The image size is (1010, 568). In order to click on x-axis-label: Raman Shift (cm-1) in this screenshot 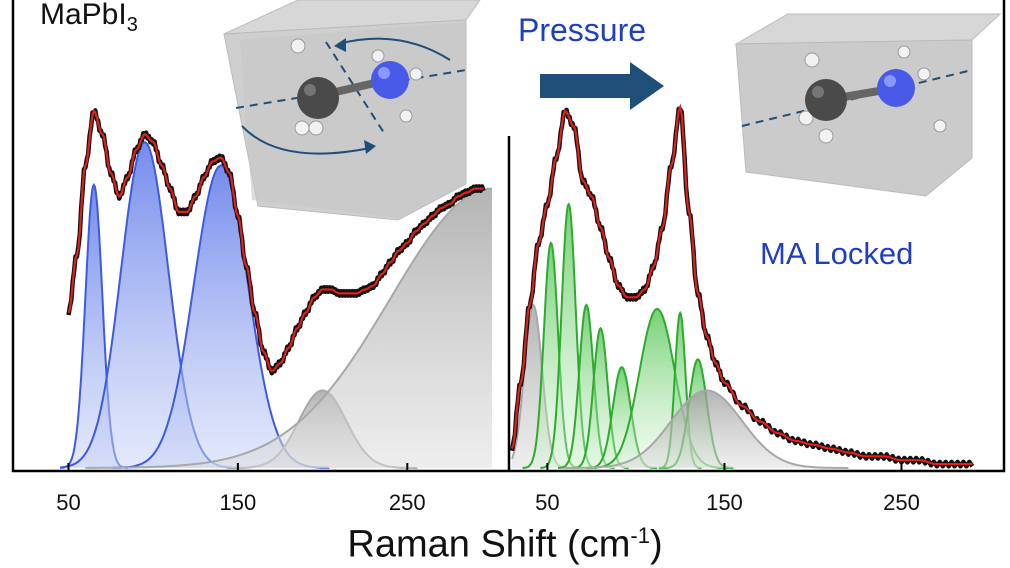, I will do `click(505, 544)`.